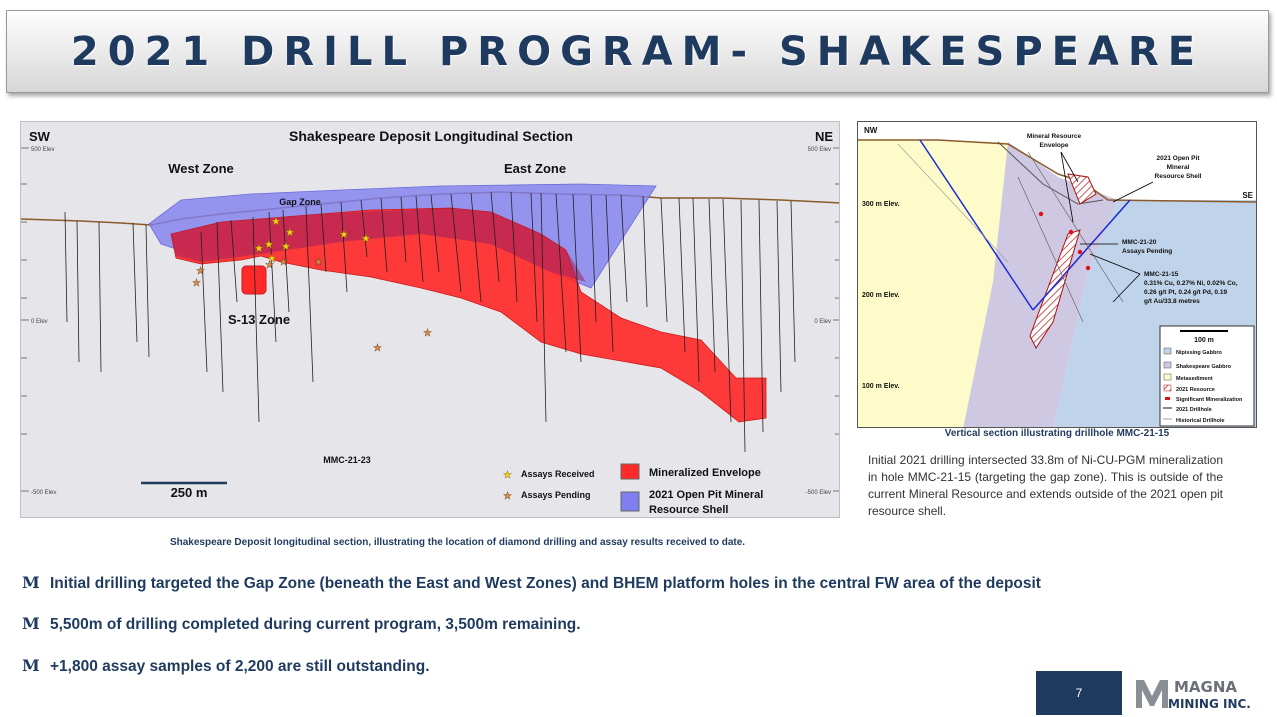 The height and width of the screenshot is (717, 1277). I want to click on legend-received-star: ★, so click(507, 475).